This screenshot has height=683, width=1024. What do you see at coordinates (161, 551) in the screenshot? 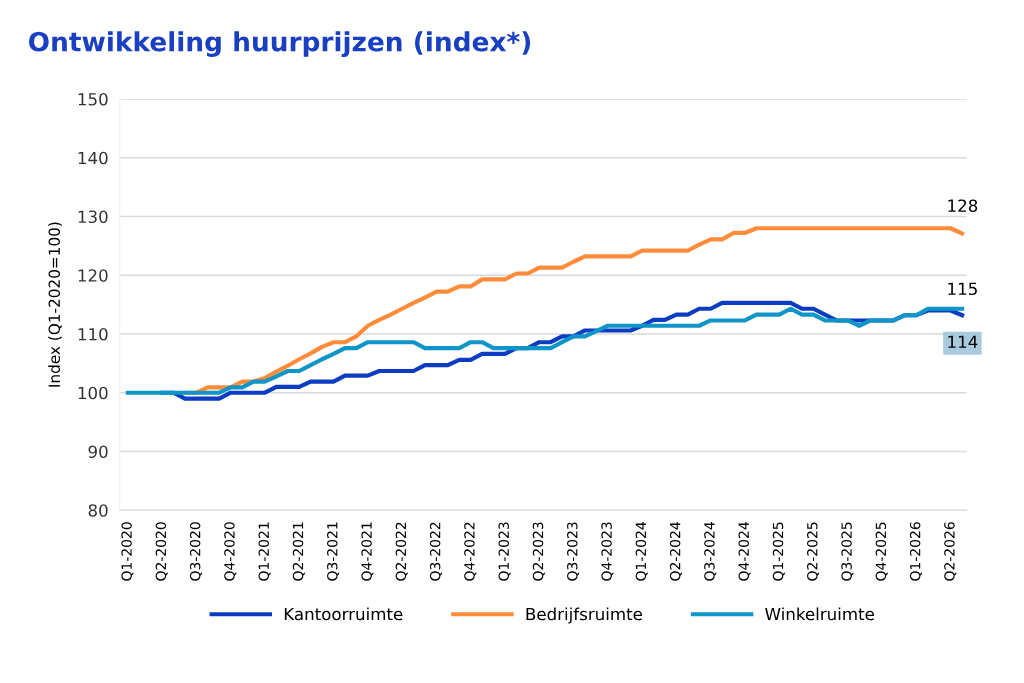
I see `x-tick-label: Q2-2020` at bounding box center [161, 551].